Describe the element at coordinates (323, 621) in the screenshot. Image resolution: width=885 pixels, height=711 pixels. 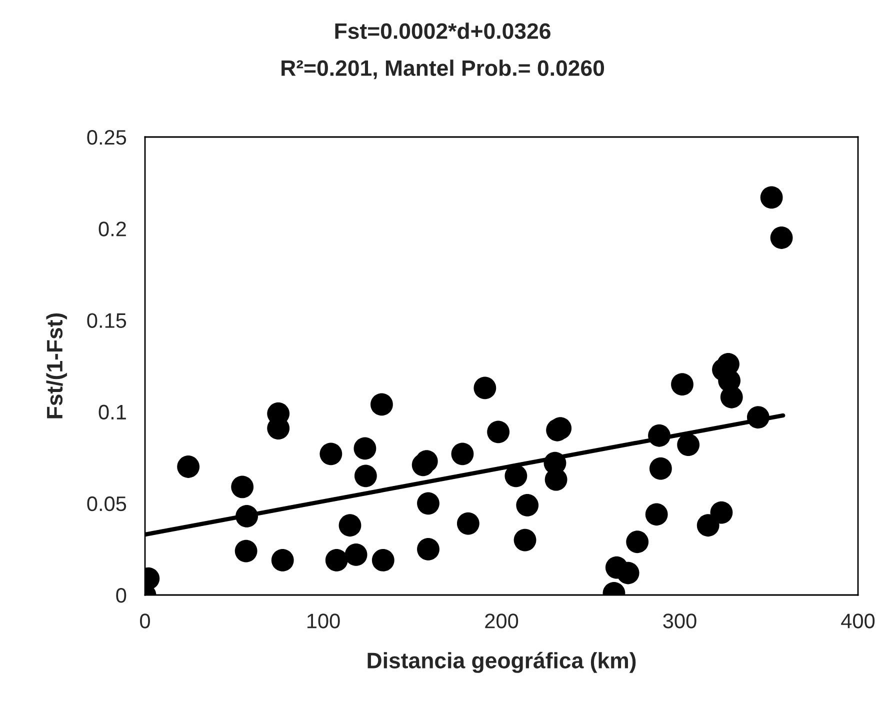
I see `x-tick-label: 100` at that location.